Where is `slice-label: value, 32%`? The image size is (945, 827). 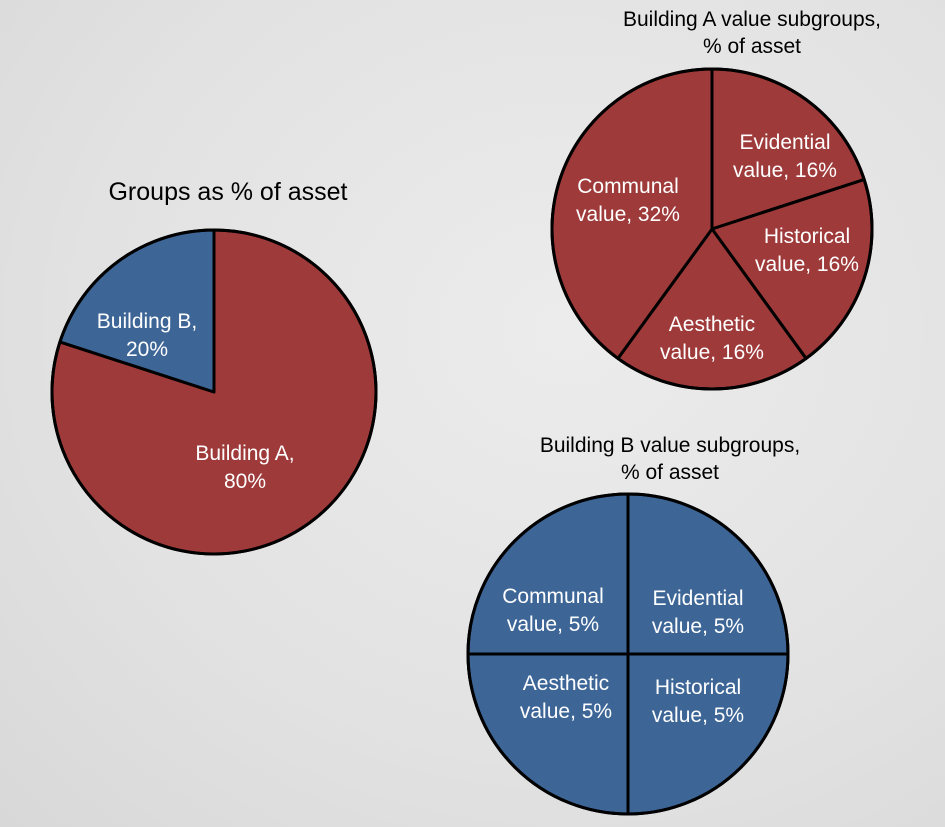 slice-label: value, 32% is located at coordinates (628, 214).